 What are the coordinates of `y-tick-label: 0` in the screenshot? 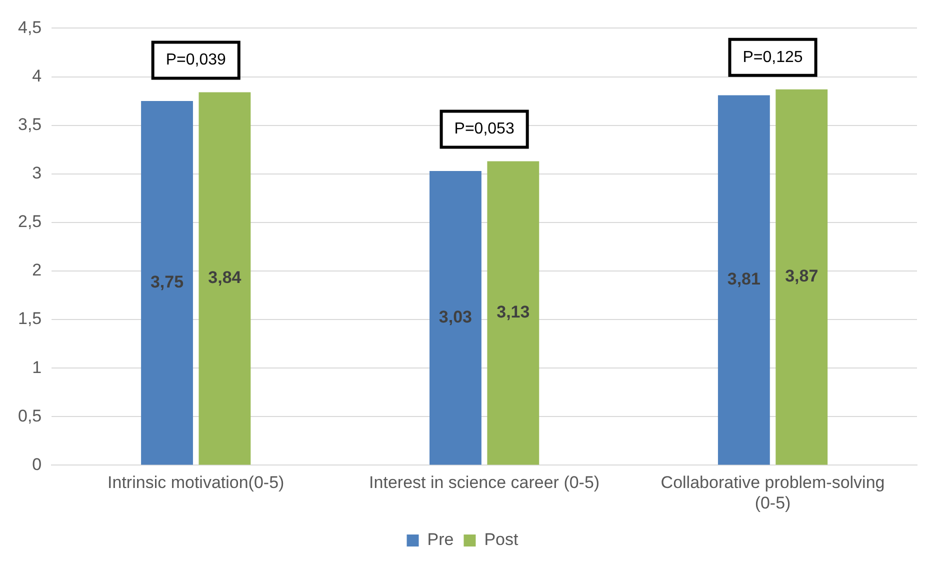 It's located at (37, 464).